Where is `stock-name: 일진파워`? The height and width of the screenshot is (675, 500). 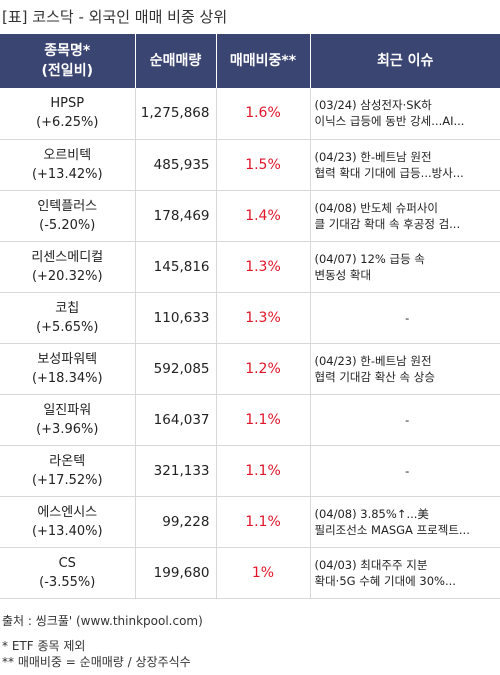 stock-name: 일진파워 is located at coordinates (67, 410).